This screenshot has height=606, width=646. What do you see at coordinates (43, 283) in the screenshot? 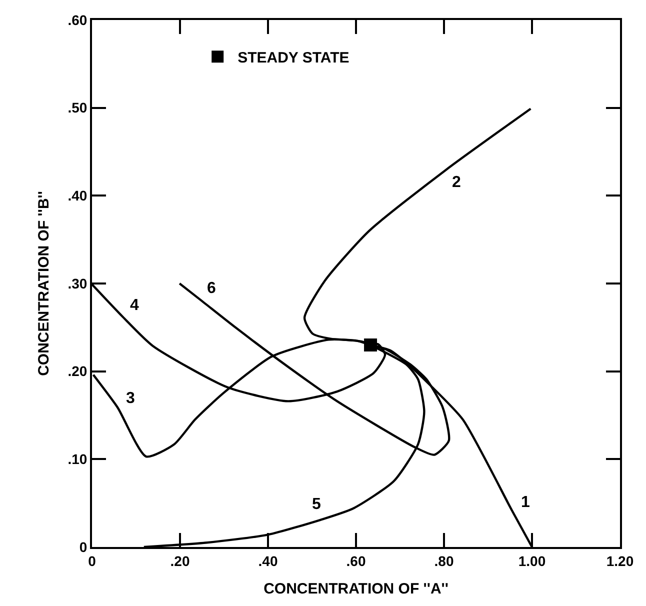
I see `y-axis-title: CONCENTRATION OF ''B''` at bounding box center [43, 283].